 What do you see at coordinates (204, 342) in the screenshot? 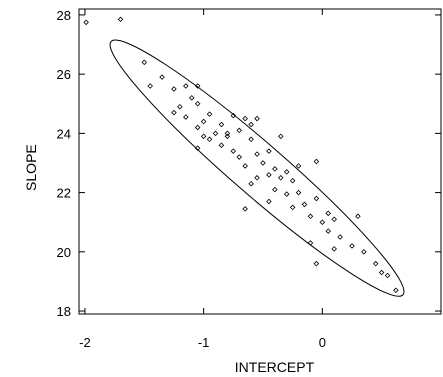
I see `x-tick-label: -1` at bounding box center [204, 342].